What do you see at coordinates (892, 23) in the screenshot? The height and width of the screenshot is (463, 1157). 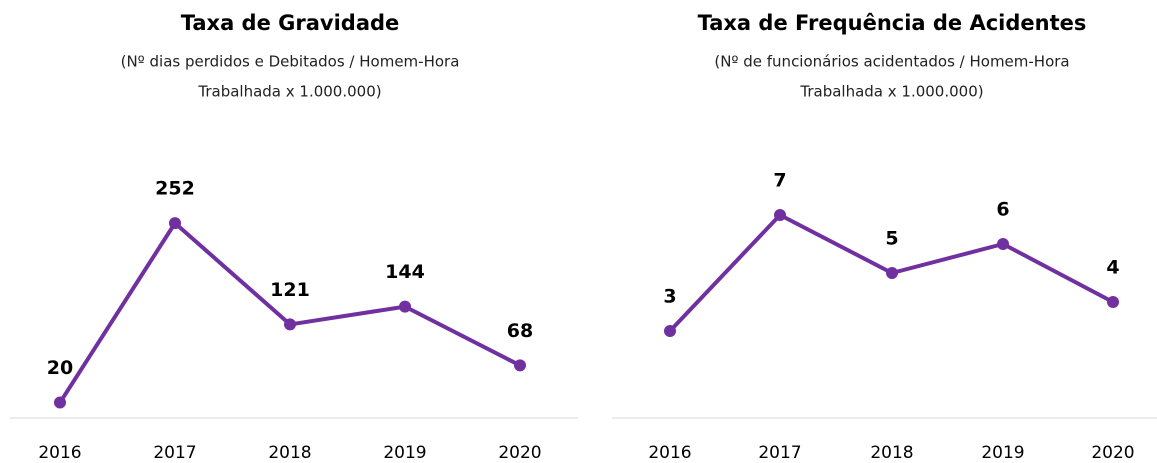 I see `chart-title: Taxa de Frequência de Acidentes` at bounding box center [892, 23].